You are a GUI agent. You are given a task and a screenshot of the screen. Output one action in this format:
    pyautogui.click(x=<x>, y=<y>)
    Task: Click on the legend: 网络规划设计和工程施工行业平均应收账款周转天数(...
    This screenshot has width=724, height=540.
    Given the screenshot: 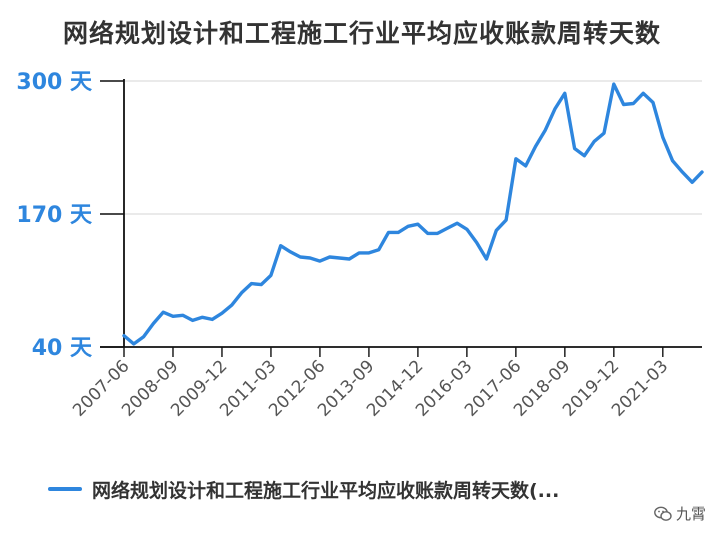 What is the action you would take?
    pyautogui.click(x=368, y=489)
    